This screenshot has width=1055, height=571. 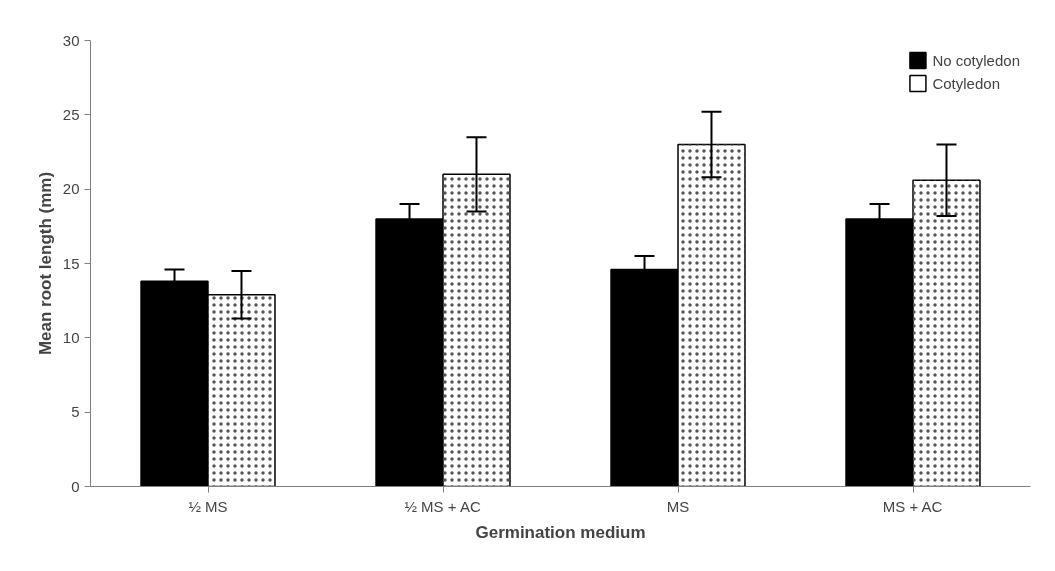 I want to click on y-tick-label: 5, so click(x=75, y=412).